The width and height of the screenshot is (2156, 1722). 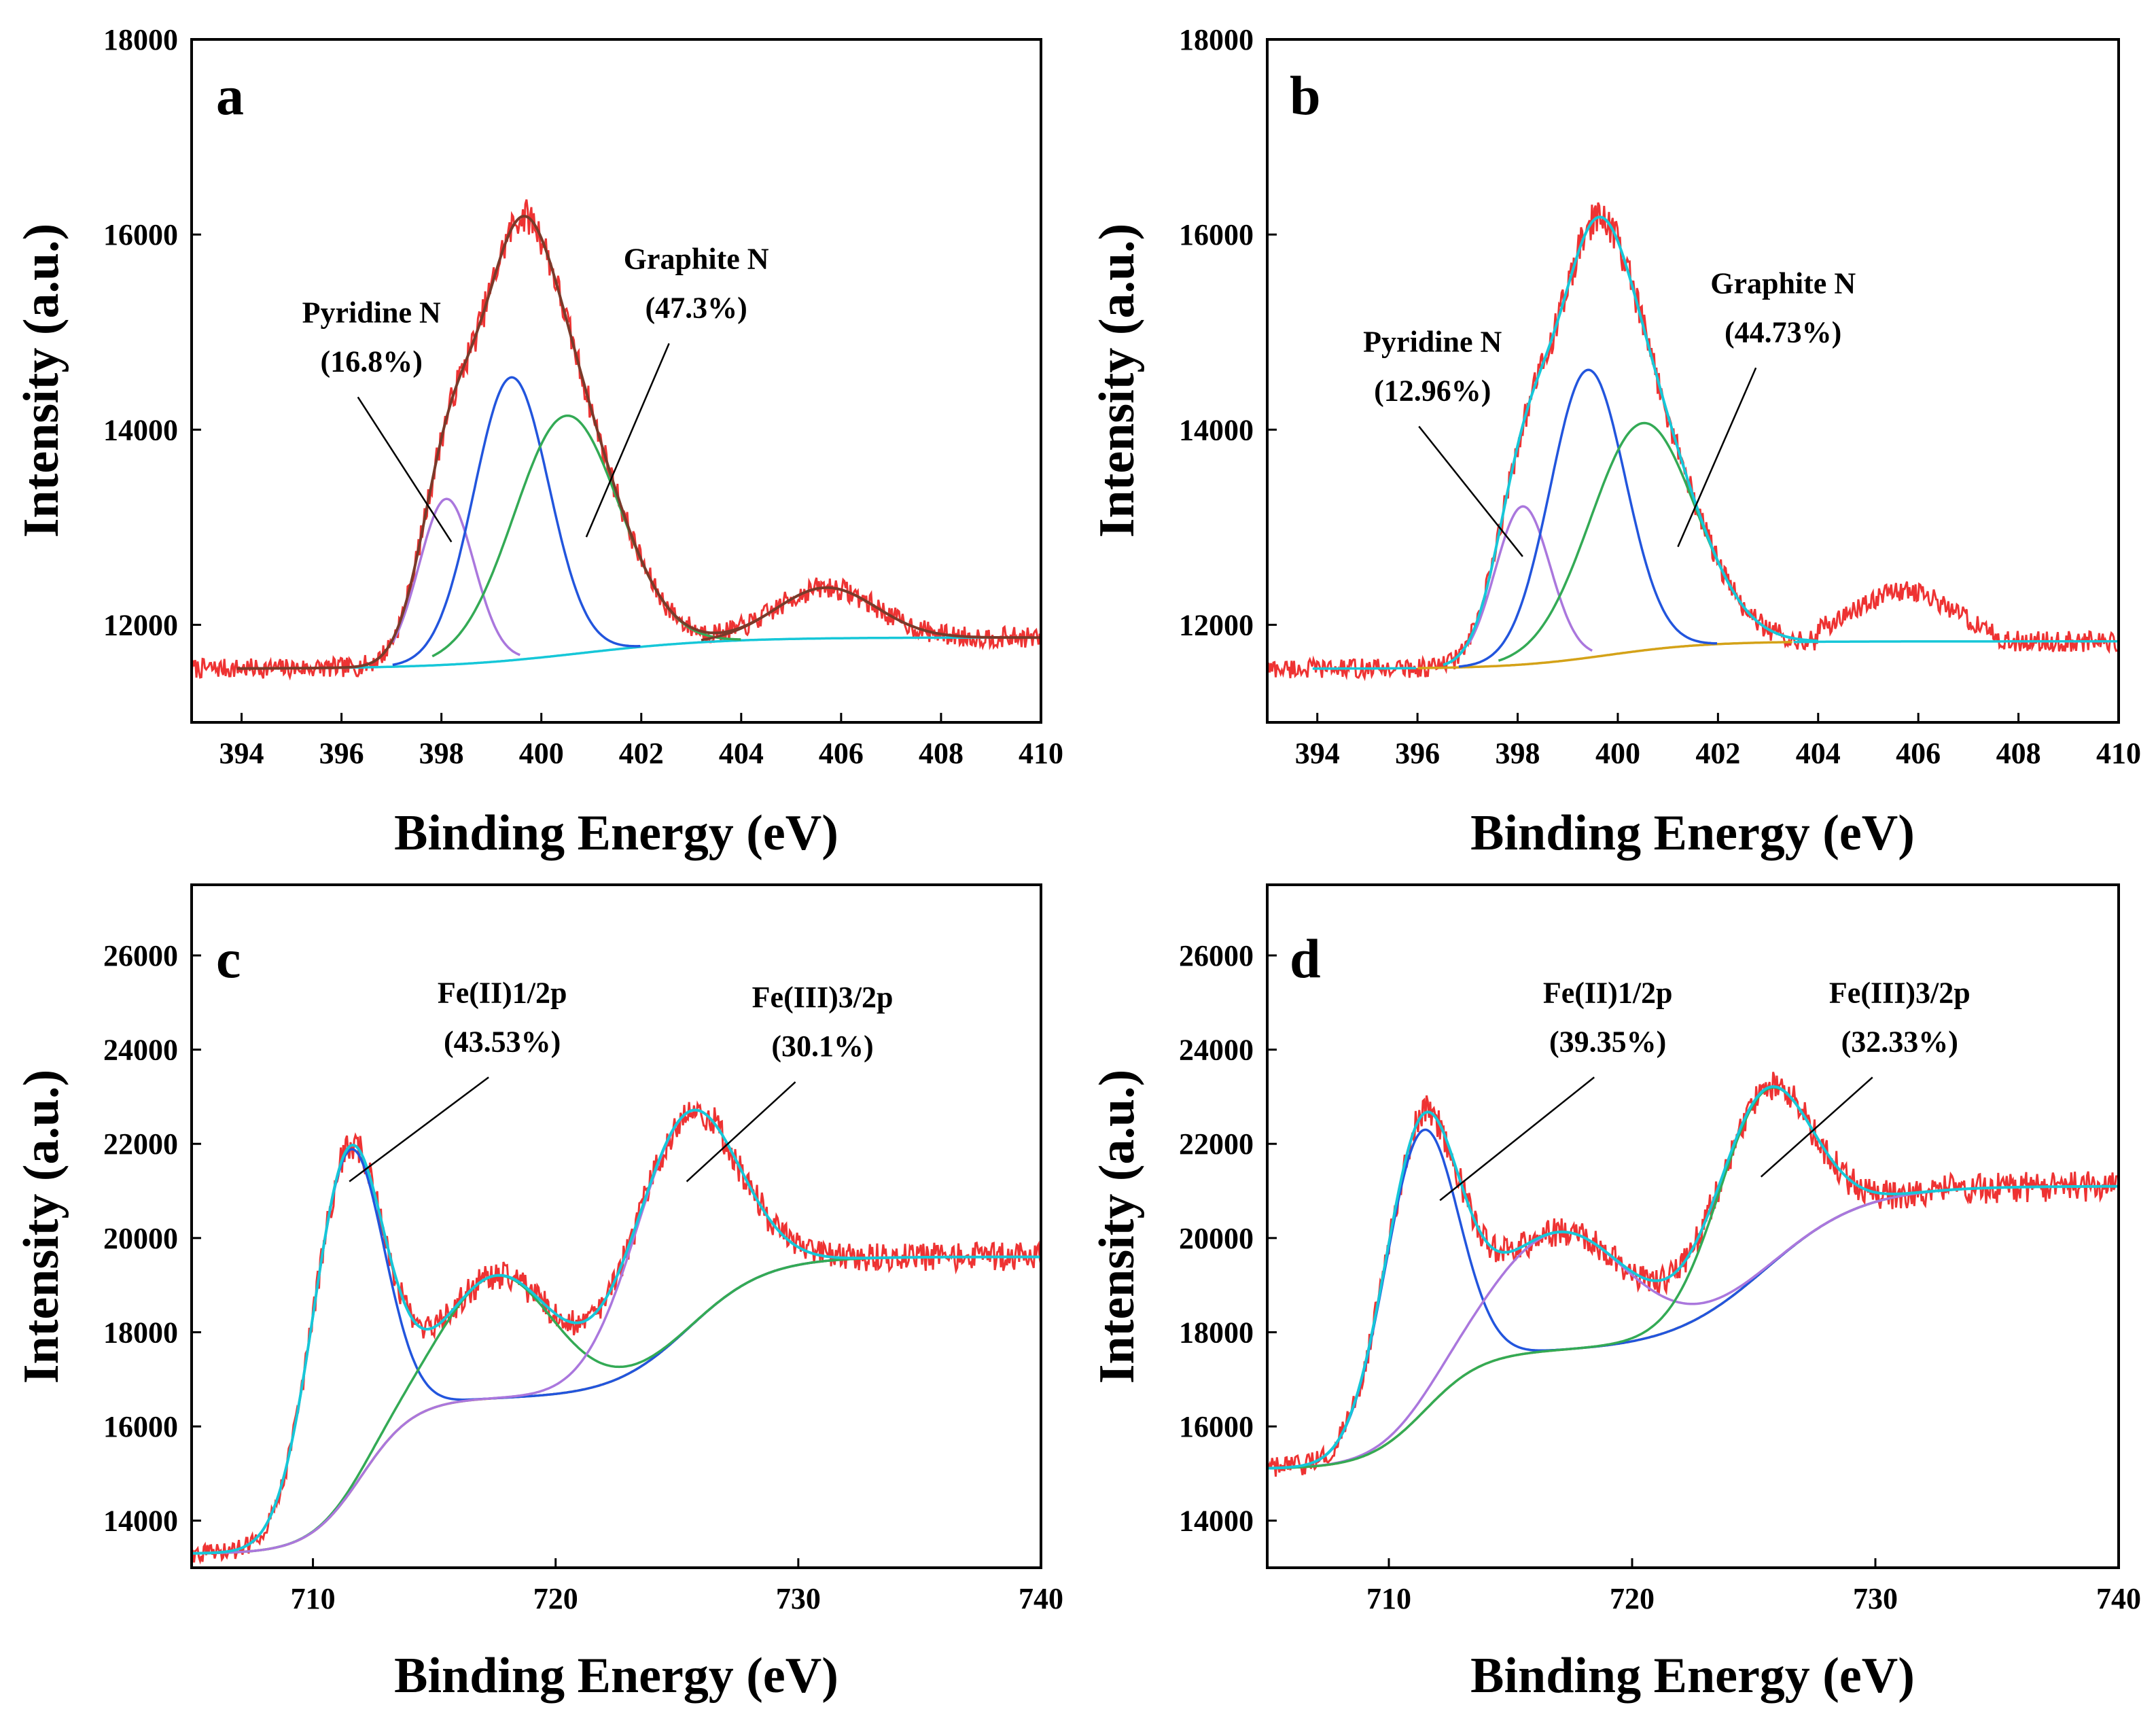 I want to click on panel-b-peak-pyridine-n, so click(x=1530, y=578).